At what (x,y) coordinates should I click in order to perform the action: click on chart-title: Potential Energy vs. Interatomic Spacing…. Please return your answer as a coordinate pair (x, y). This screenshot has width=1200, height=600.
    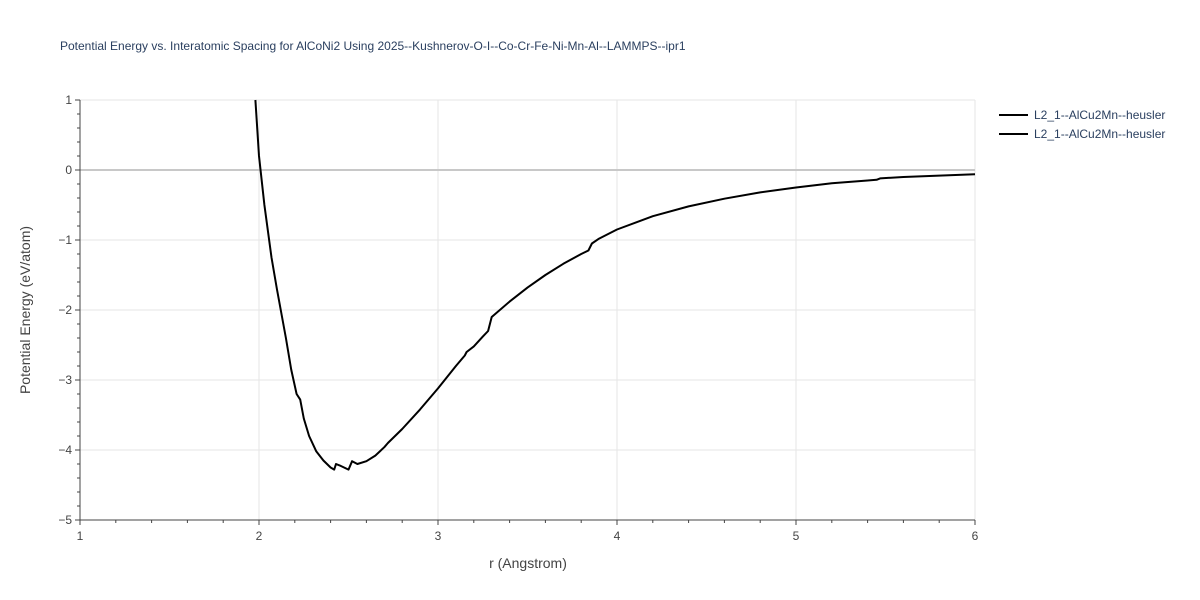
    Looking at the image, I should click on (373, 46).